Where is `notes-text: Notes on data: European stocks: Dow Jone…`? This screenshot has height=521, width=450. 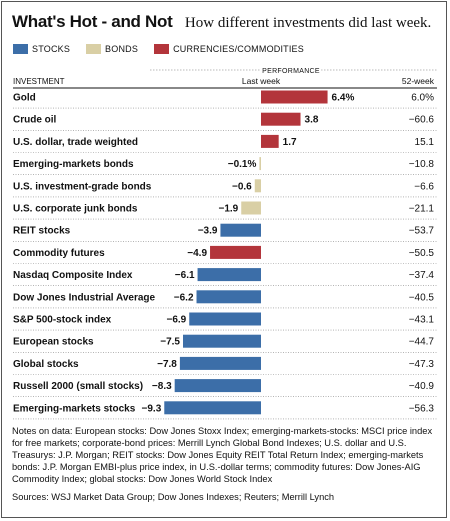 notes-text: Notes on data: European stocks: Dow Jone… is located at coordinates (222, 455).